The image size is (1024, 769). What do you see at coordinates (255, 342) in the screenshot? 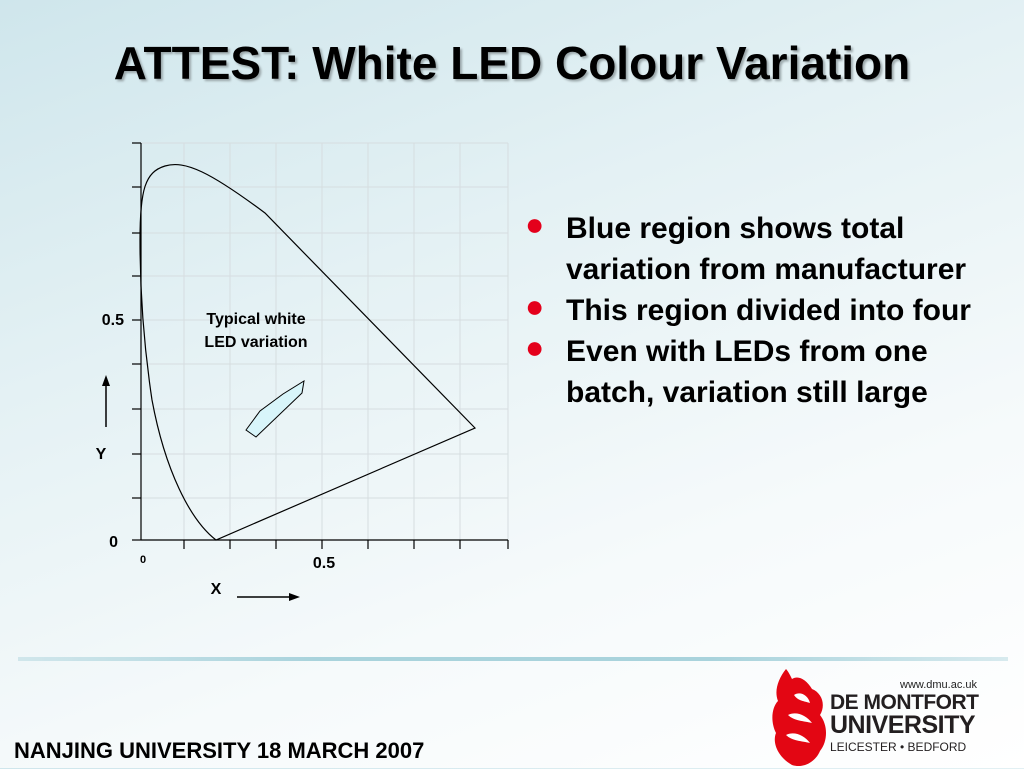
I see `annotation-line-2: LED variation` at bounding box center [255, 342].